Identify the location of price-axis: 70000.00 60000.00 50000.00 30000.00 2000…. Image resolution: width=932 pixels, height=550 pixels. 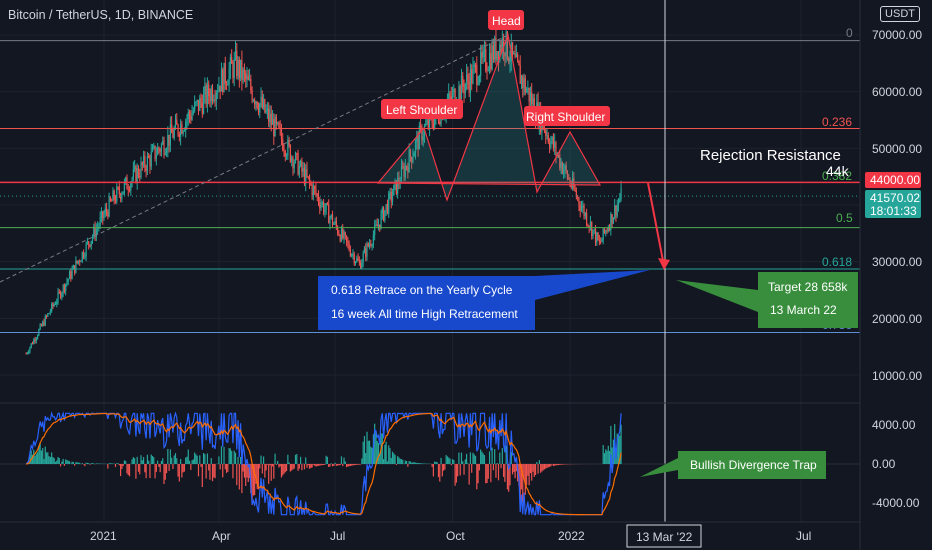
(897, 205).